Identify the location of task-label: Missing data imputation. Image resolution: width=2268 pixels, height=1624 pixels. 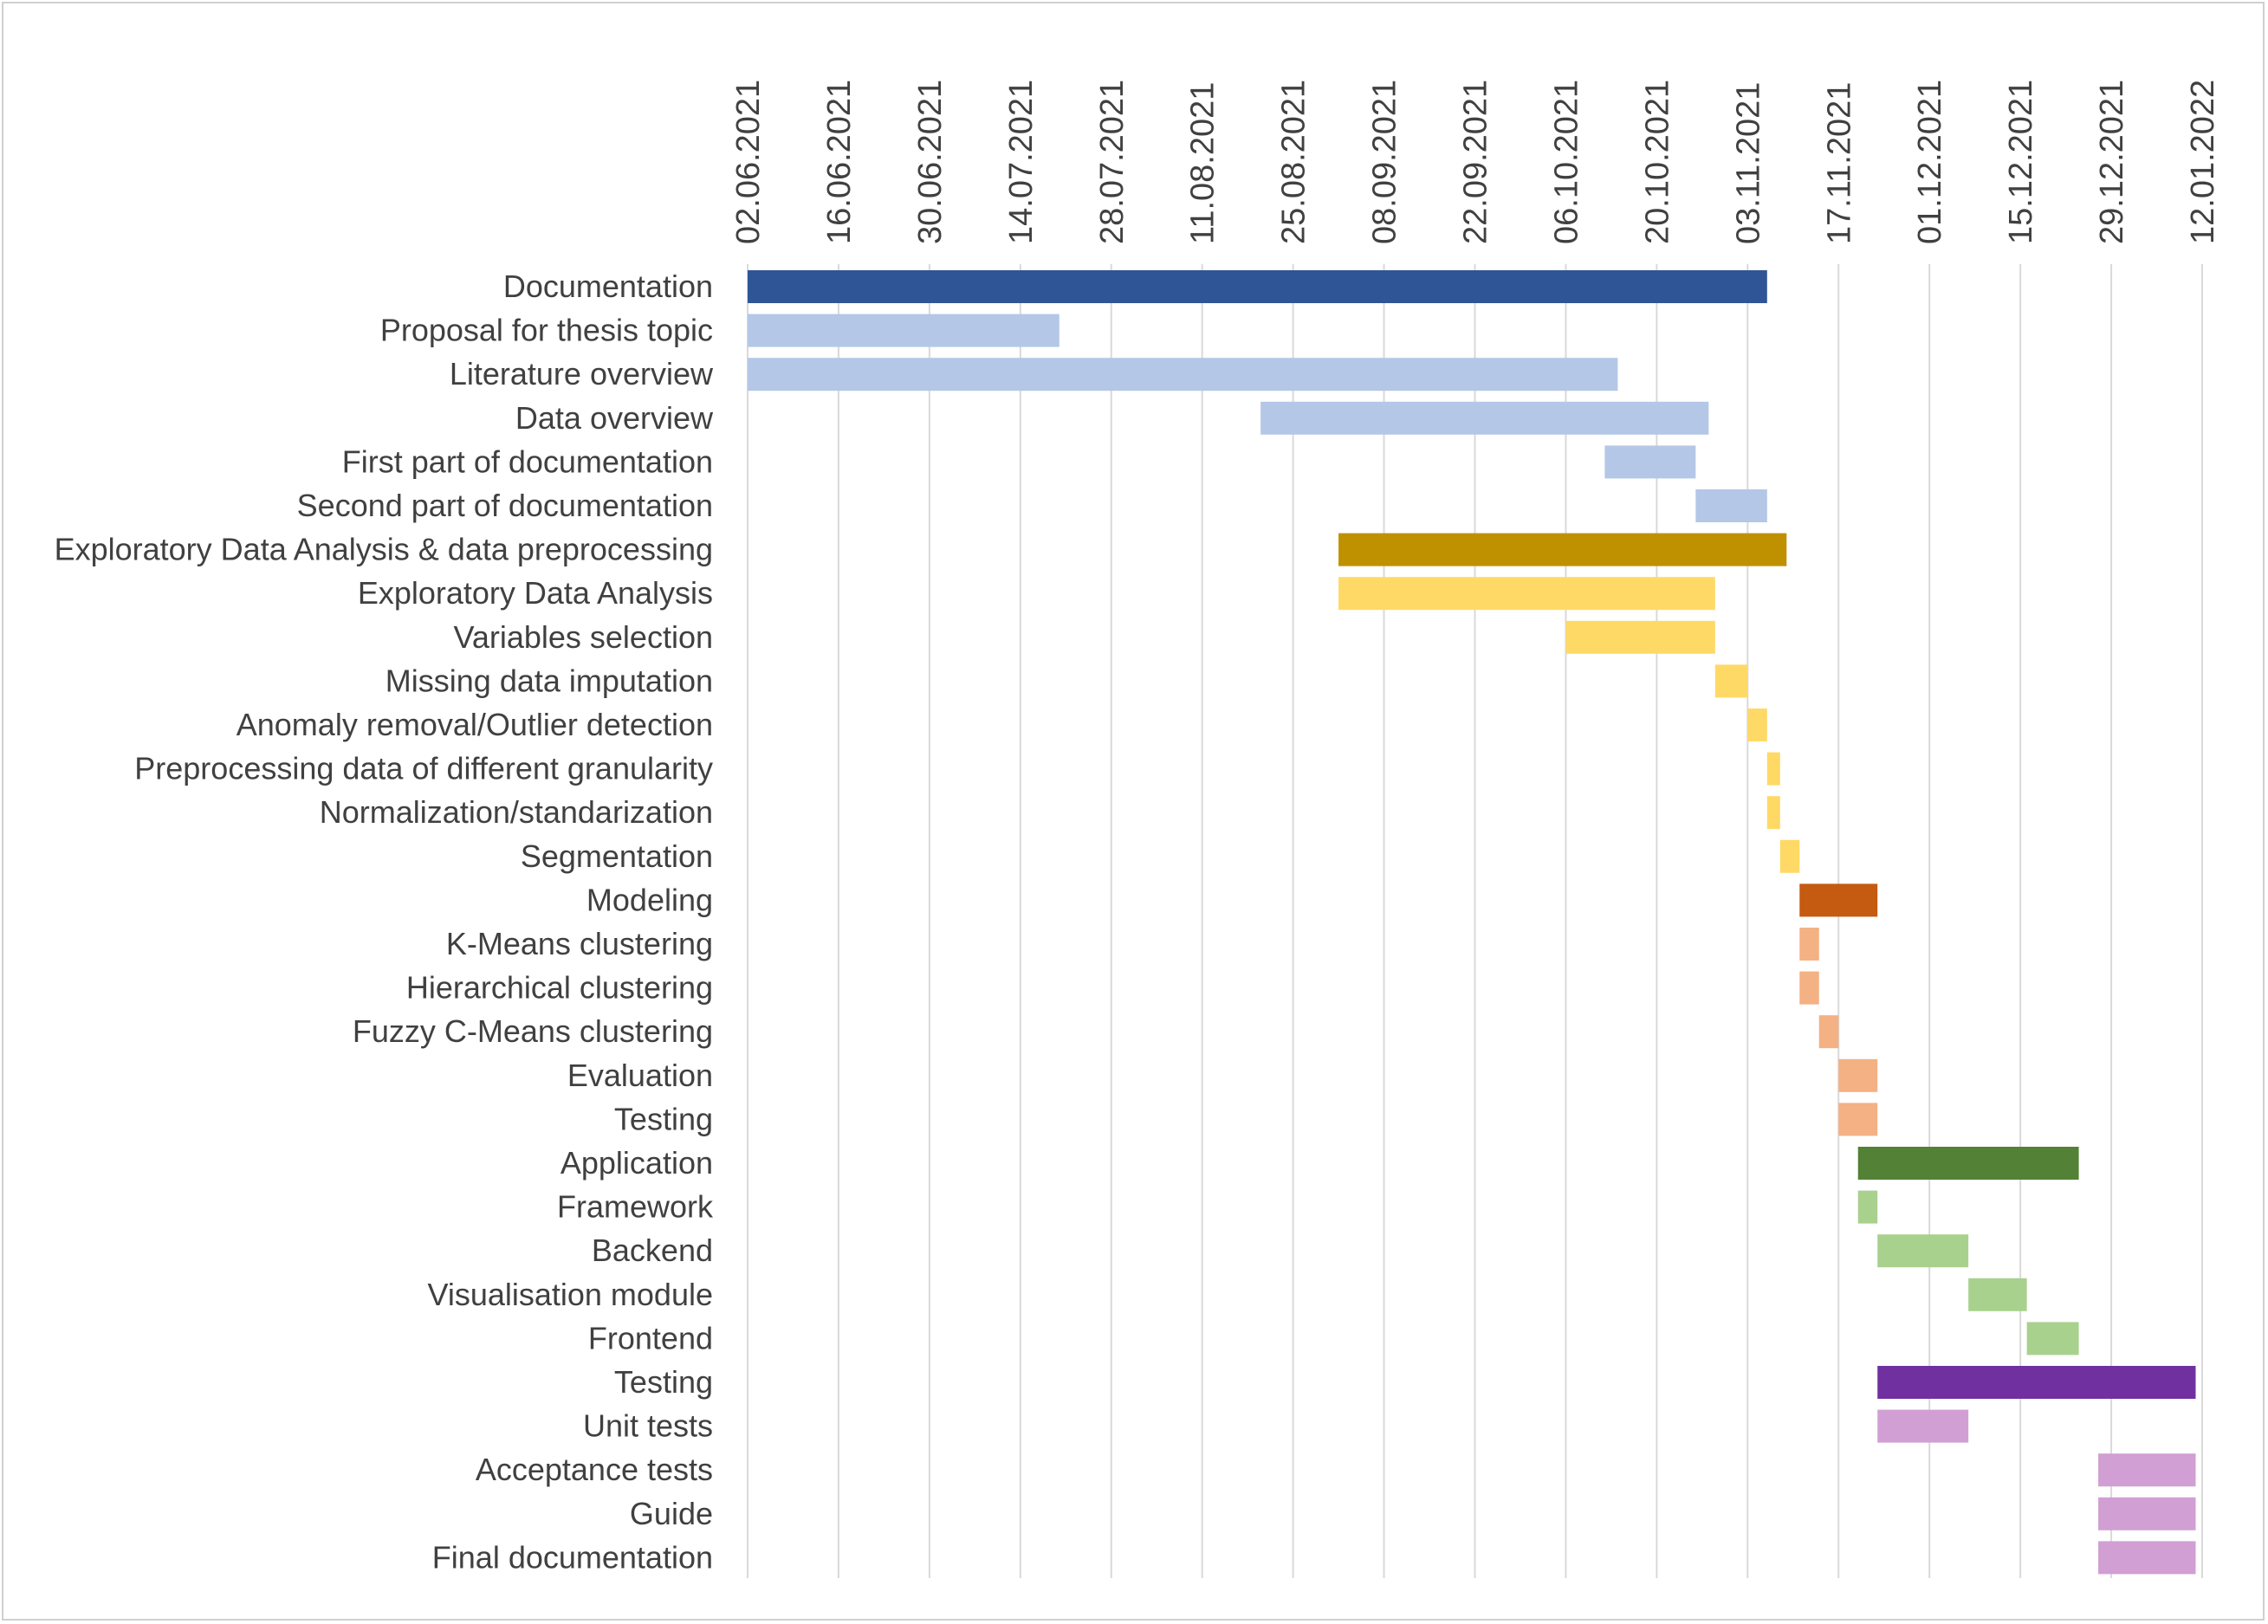
(549, 680).